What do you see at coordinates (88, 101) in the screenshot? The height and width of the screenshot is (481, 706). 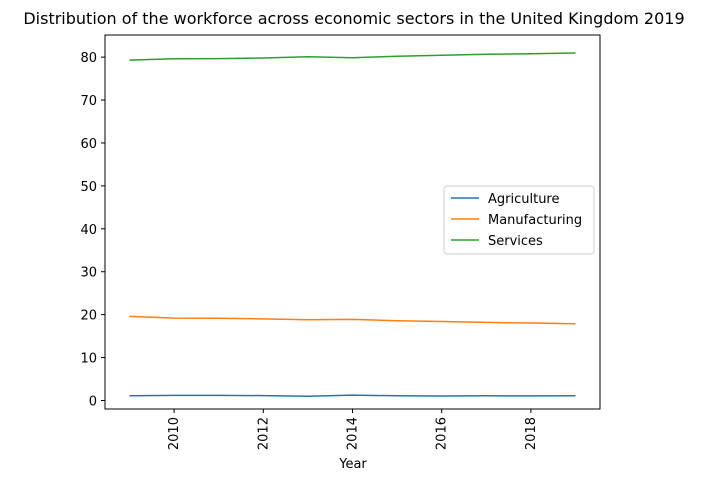 I see `y-tick-label: 70` at bounding box center [88, 101].